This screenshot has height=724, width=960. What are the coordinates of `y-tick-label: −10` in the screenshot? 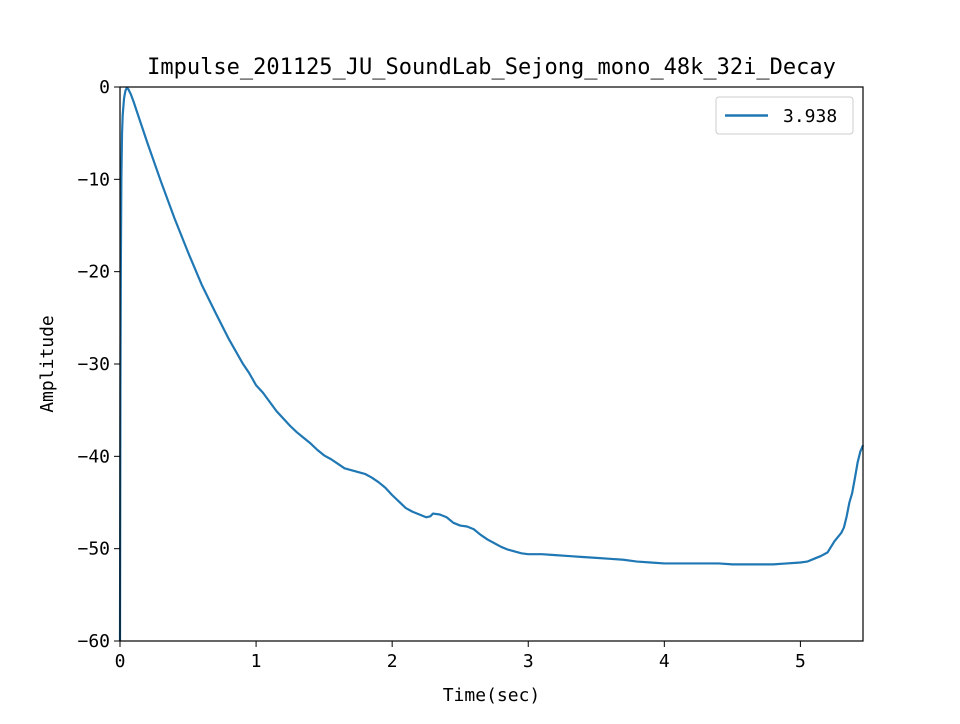 It's located at (93, 179).